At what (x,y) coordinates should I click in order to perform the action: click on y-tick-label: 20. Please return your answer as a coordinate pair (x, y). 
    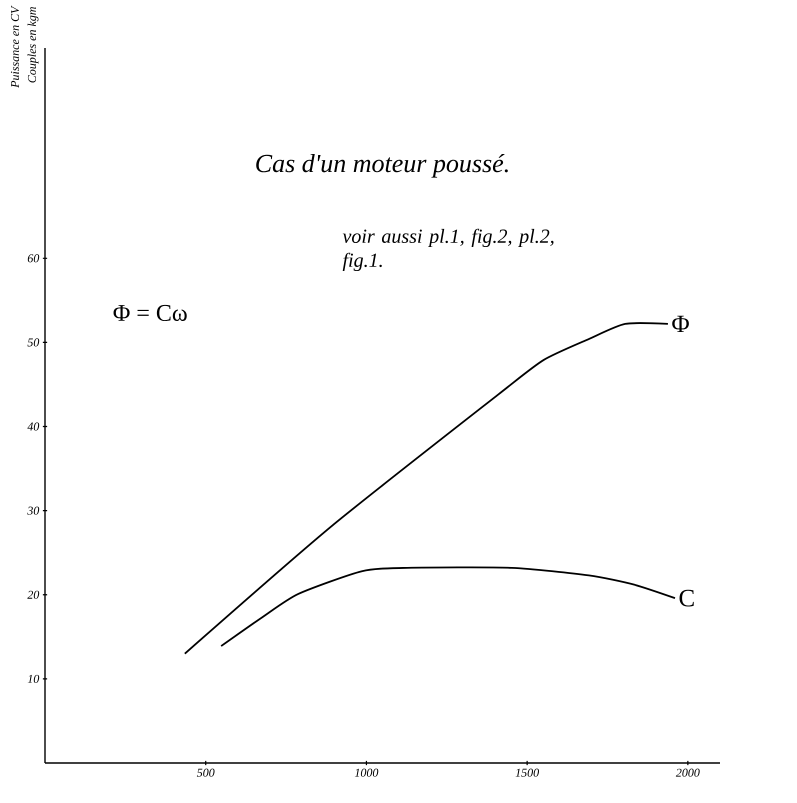
    Looking at the image, I should click on (33, 594).